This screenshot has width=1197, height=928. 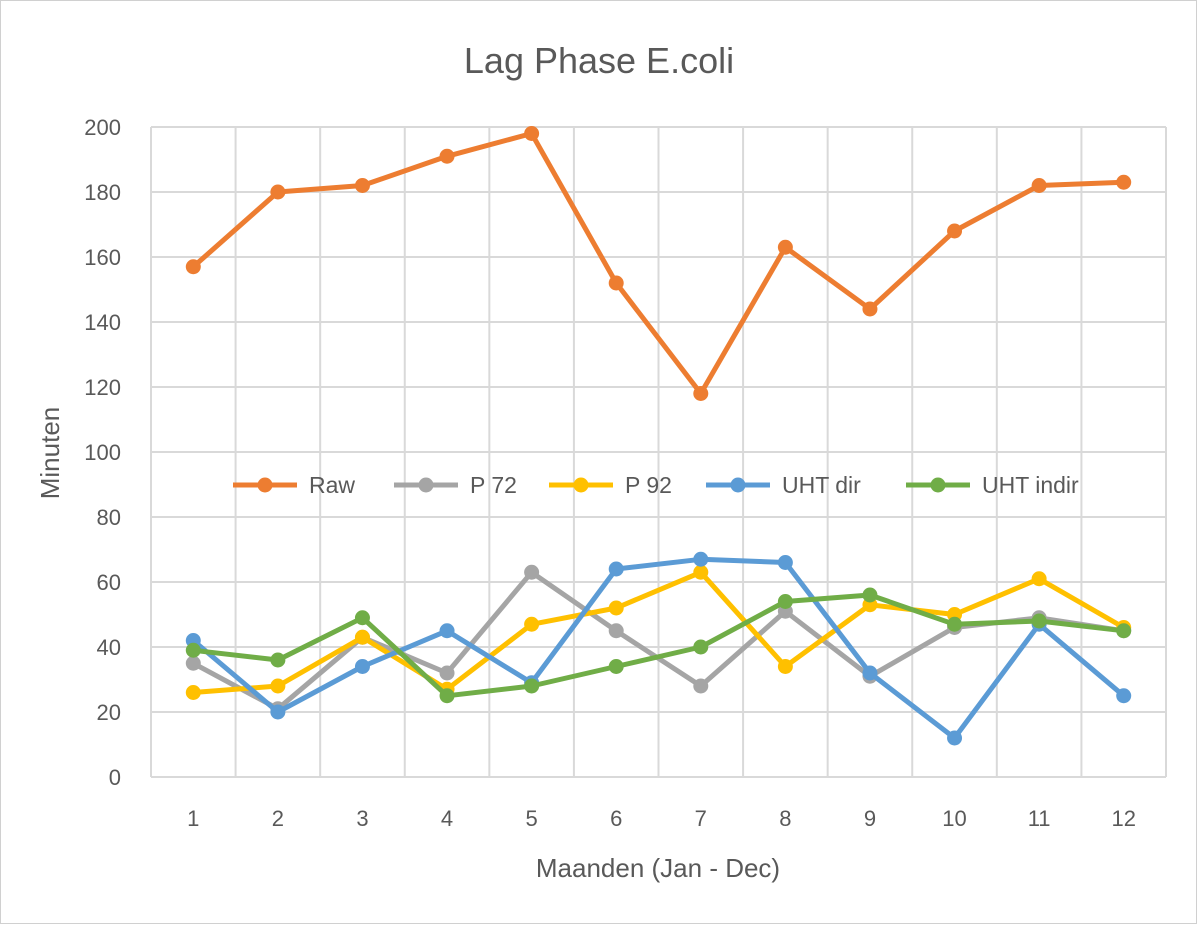 I want to click on legend-label: P 72, so click(x=493, y=485).